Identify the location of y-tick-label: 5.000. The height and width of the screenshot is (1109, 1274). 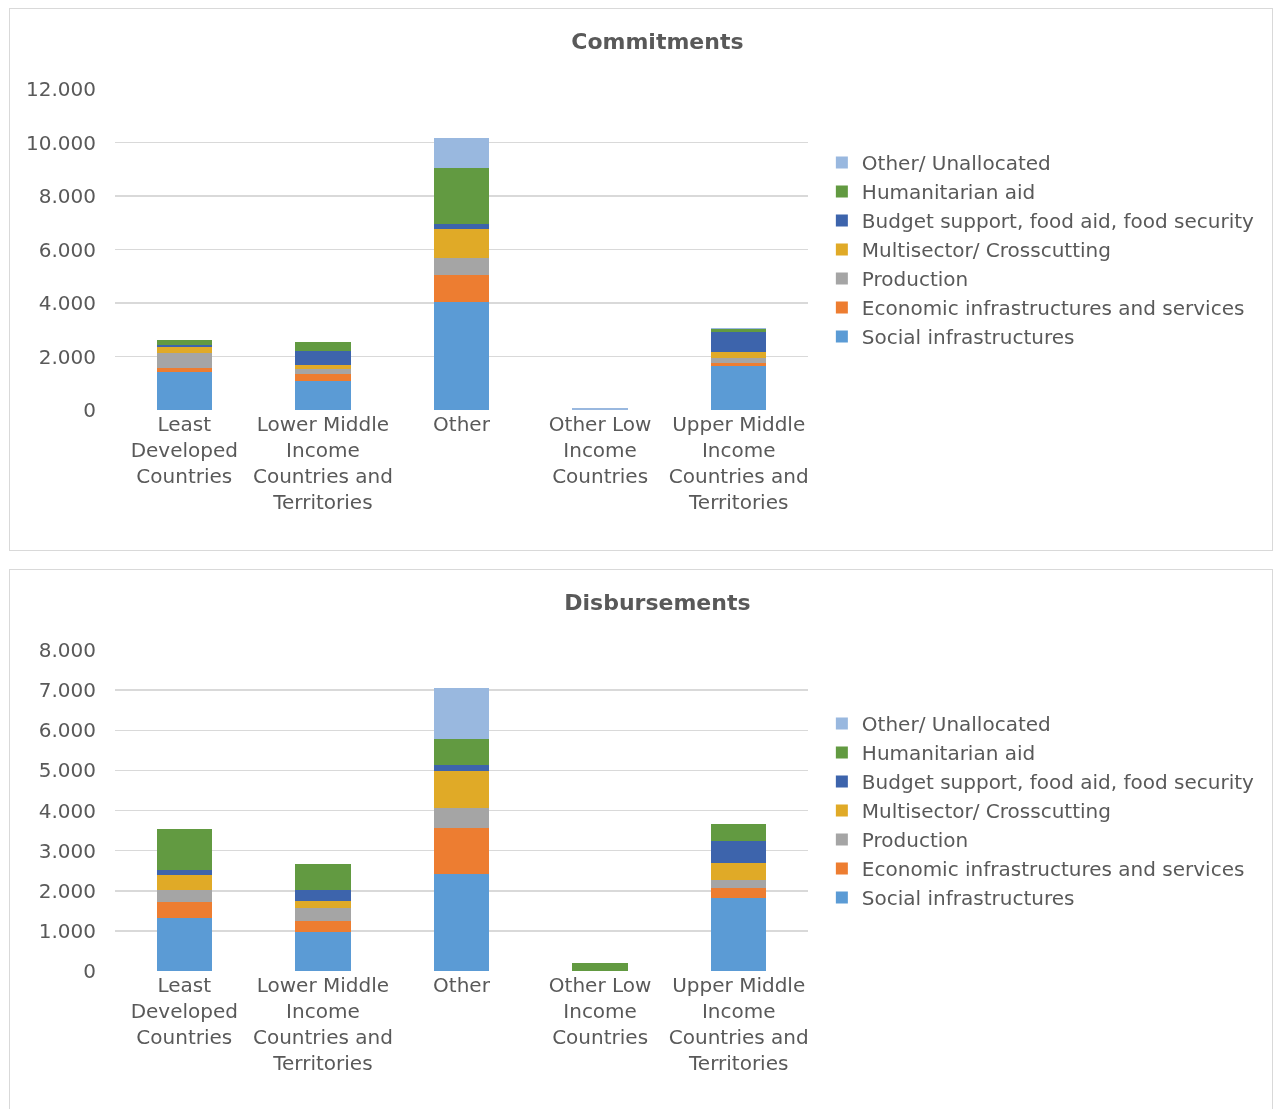
(67, 770).